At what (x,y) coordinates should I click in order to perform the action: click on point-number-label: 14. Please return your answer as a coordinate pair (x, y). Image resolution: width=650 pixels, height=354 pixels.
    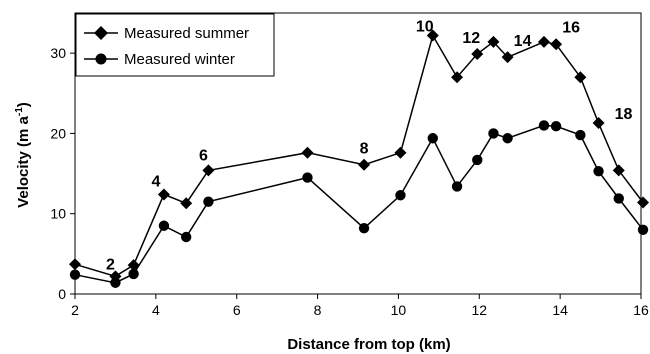
    Looking at the image, I should click on (523, 41).